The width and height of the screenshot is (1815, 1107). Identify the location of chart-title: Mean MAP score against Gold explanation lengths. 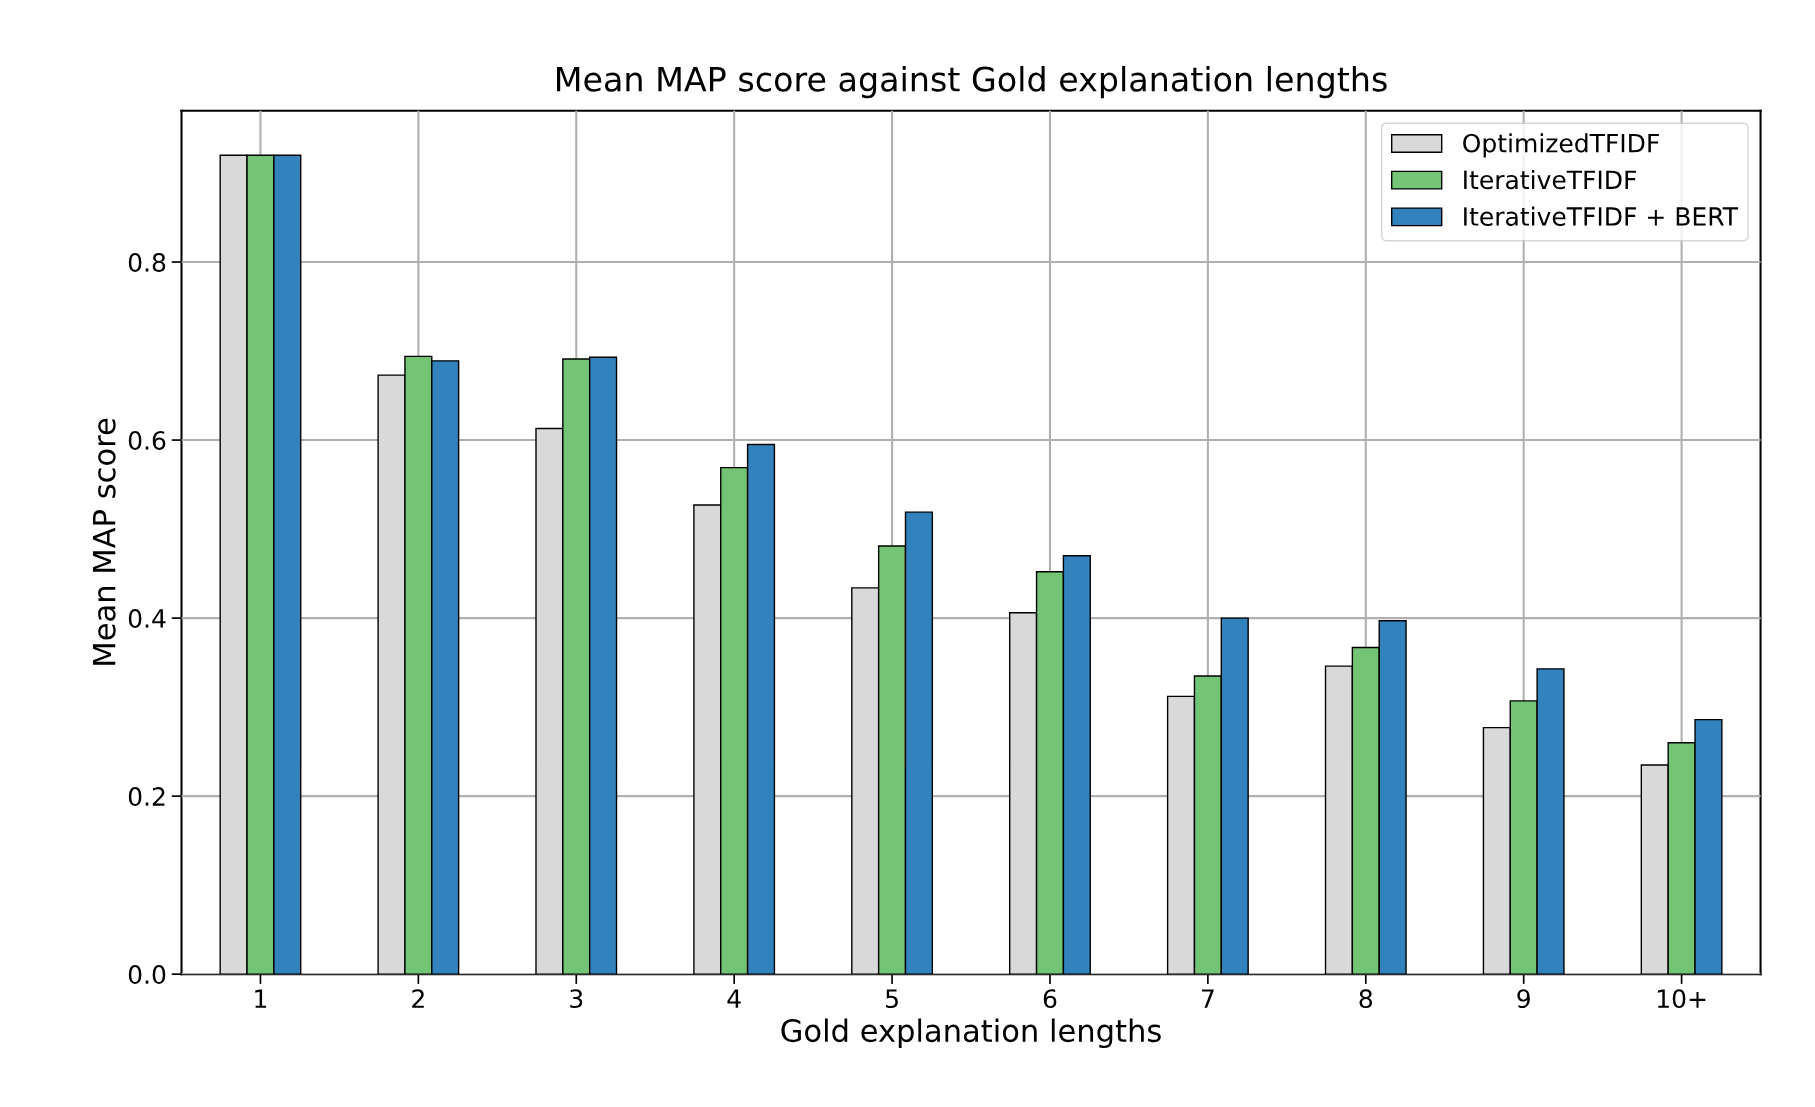
(972, 82).